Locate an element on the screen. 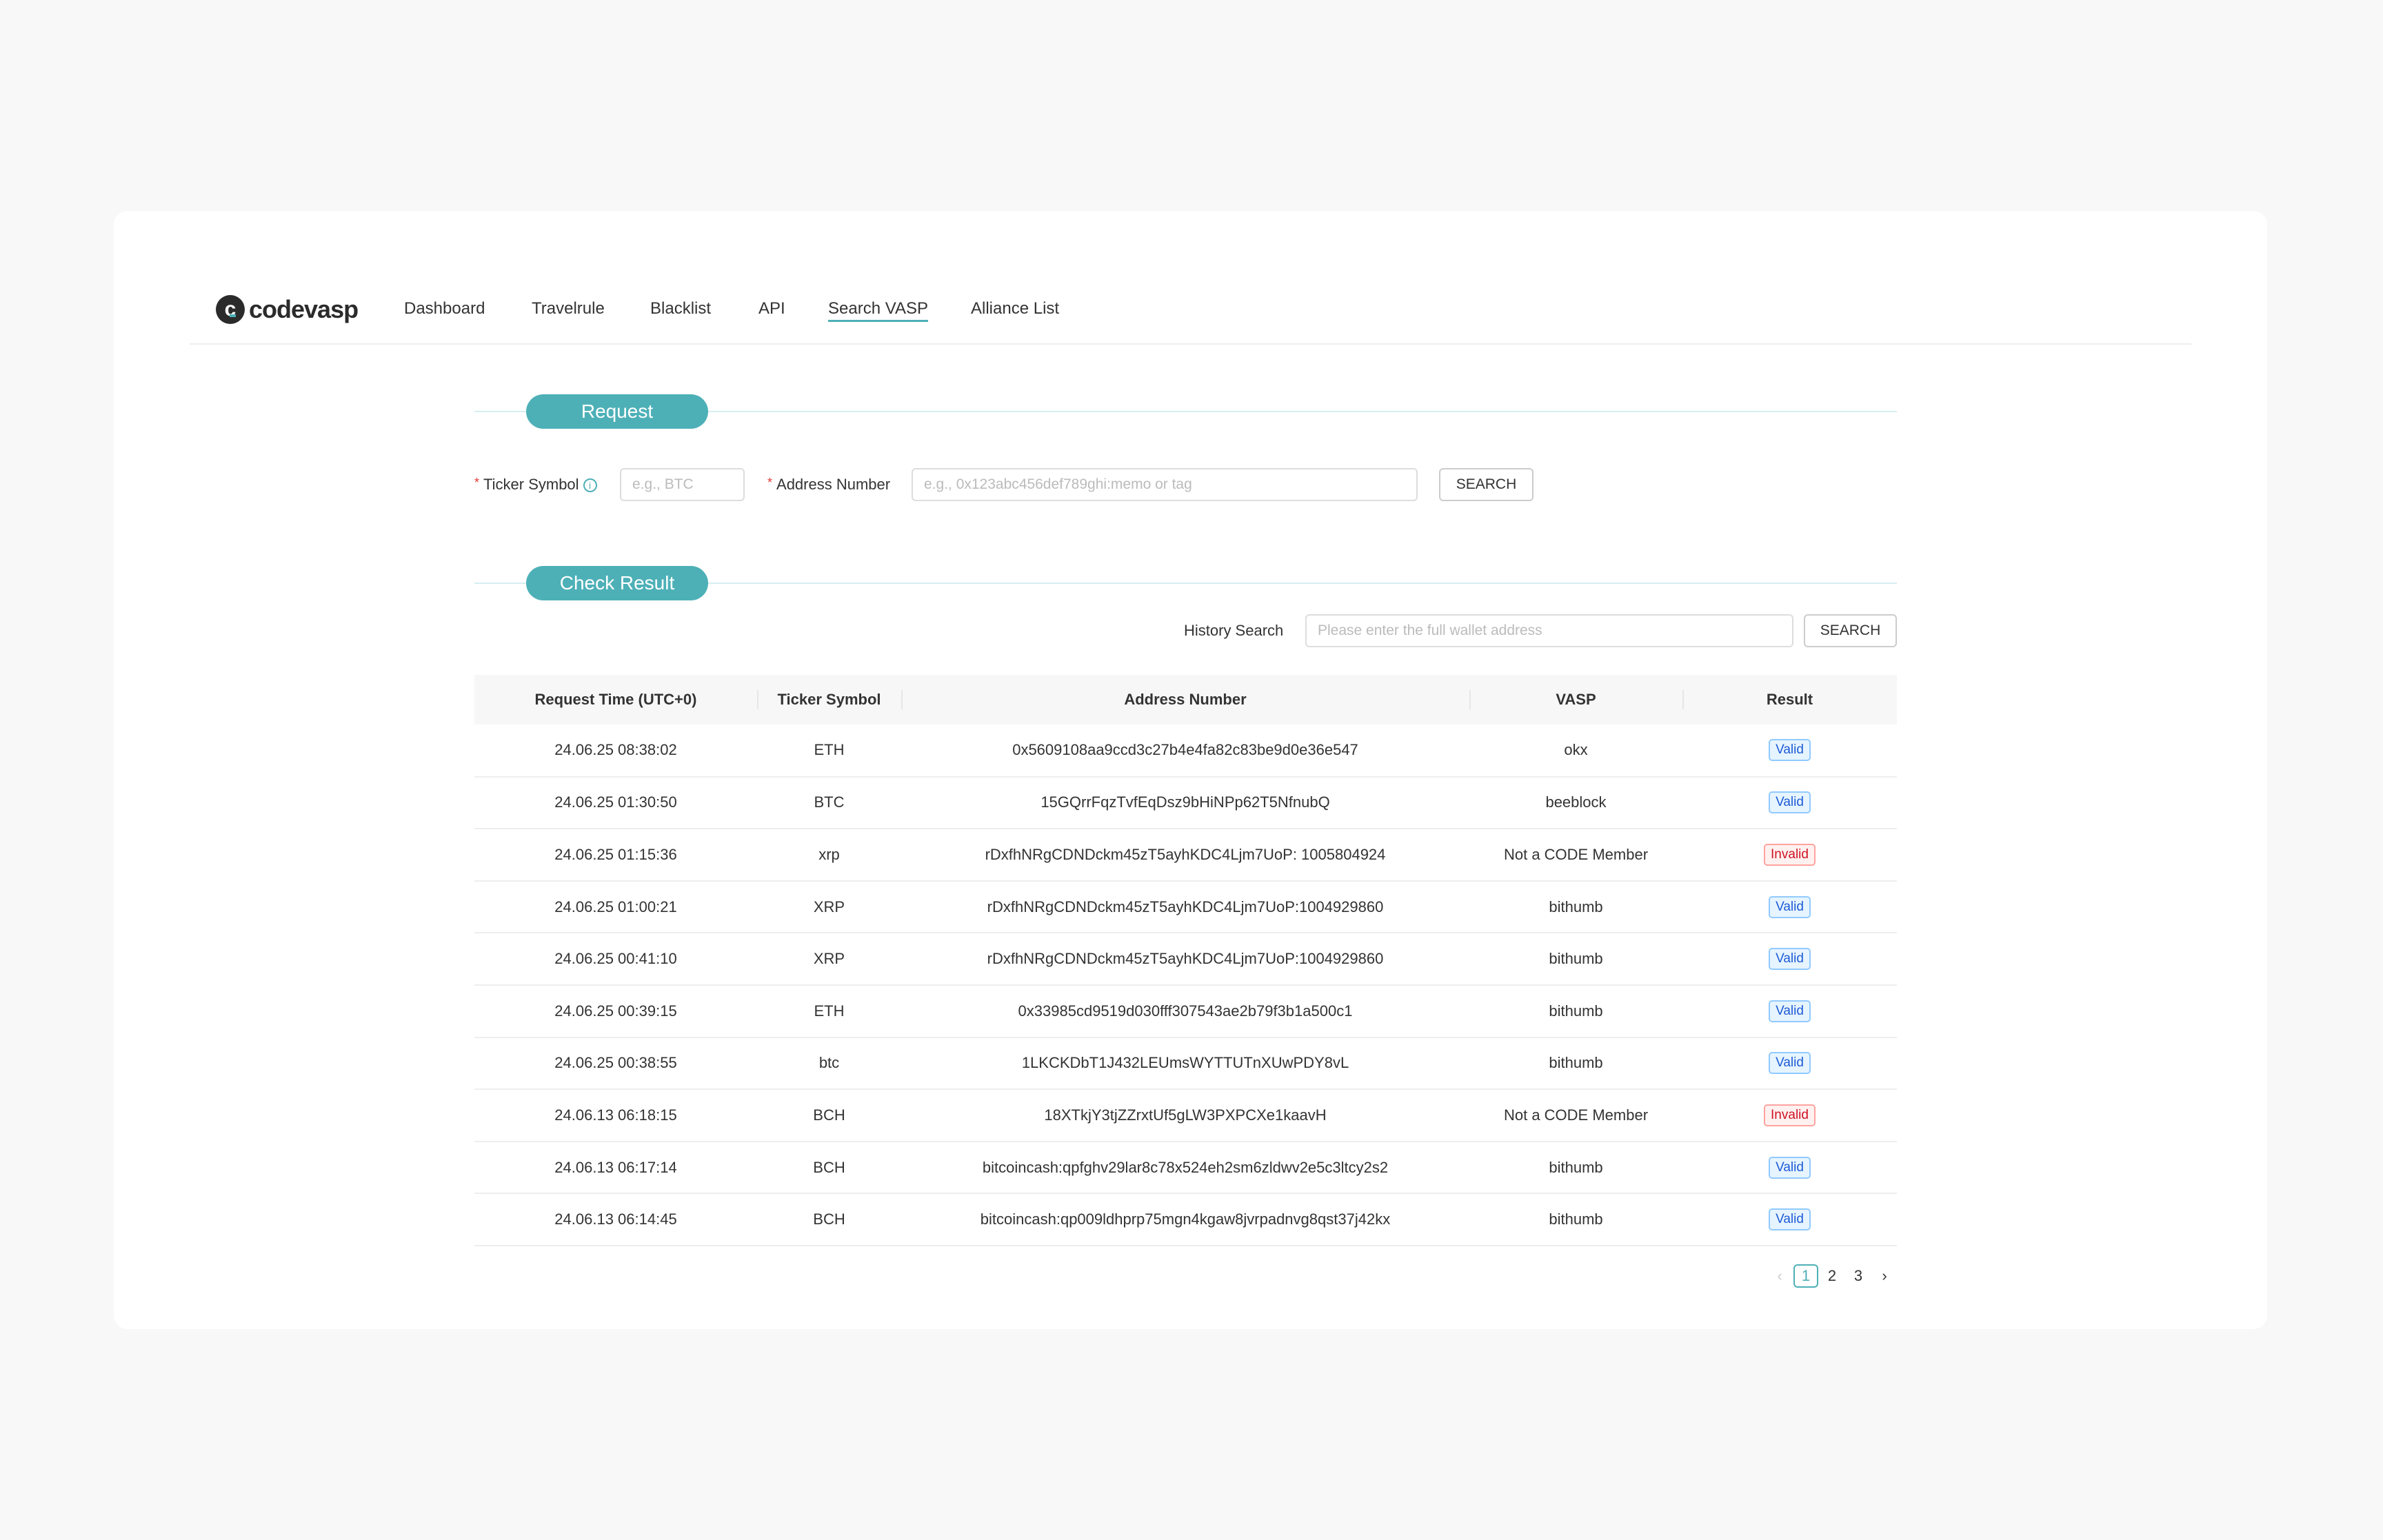 This screenshot has height=1540, width=2383. history-search-button: SEARCH is located at coordinates (1850, 630).